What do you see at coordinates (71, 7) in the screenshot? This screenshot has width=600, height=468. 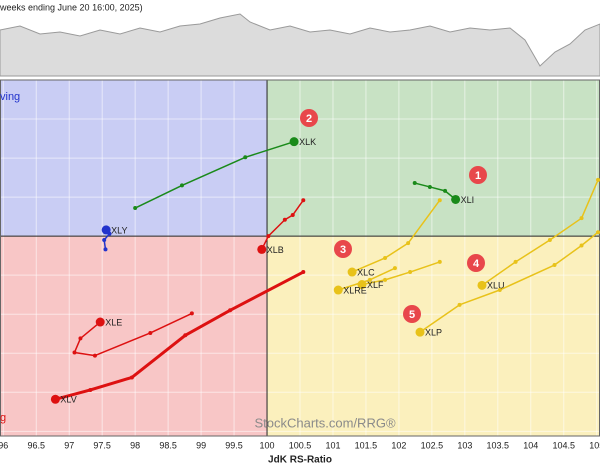 I see `chart-subtitle: weeks ending June 20 16:00, 2025)` at bounding box center [71, 7].